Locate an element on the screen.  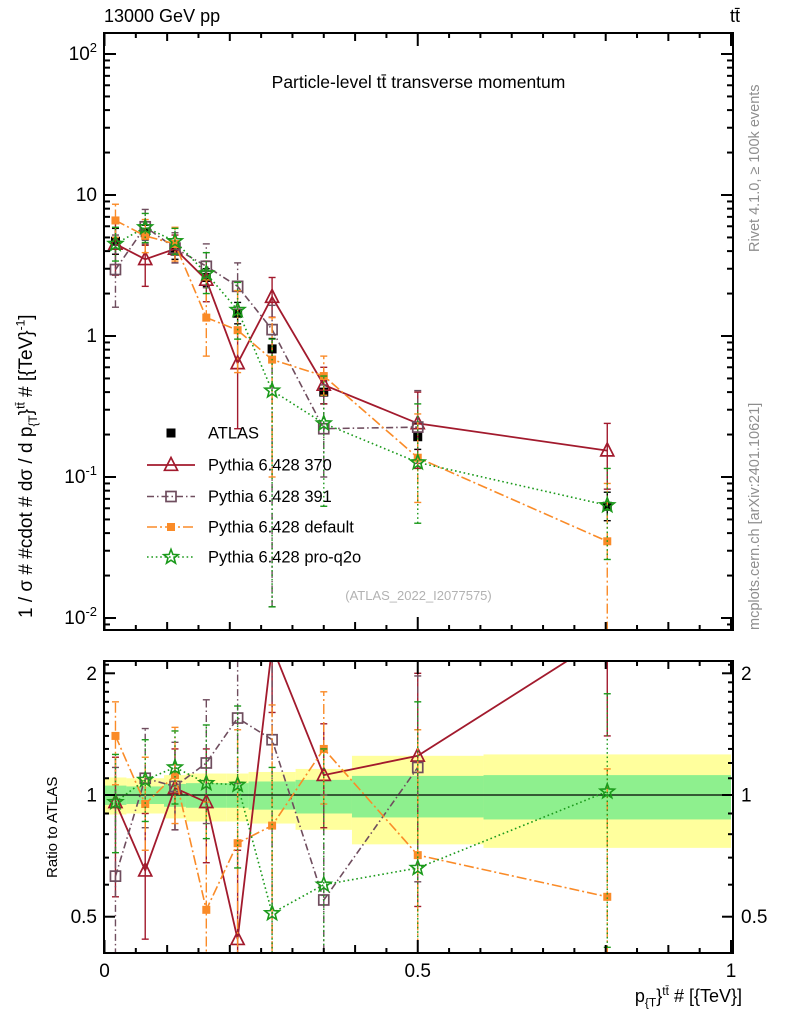
credit-mcplots: mcplots.cern.ch [arXiv:2401.10621] is located at coordinates (755, 516).